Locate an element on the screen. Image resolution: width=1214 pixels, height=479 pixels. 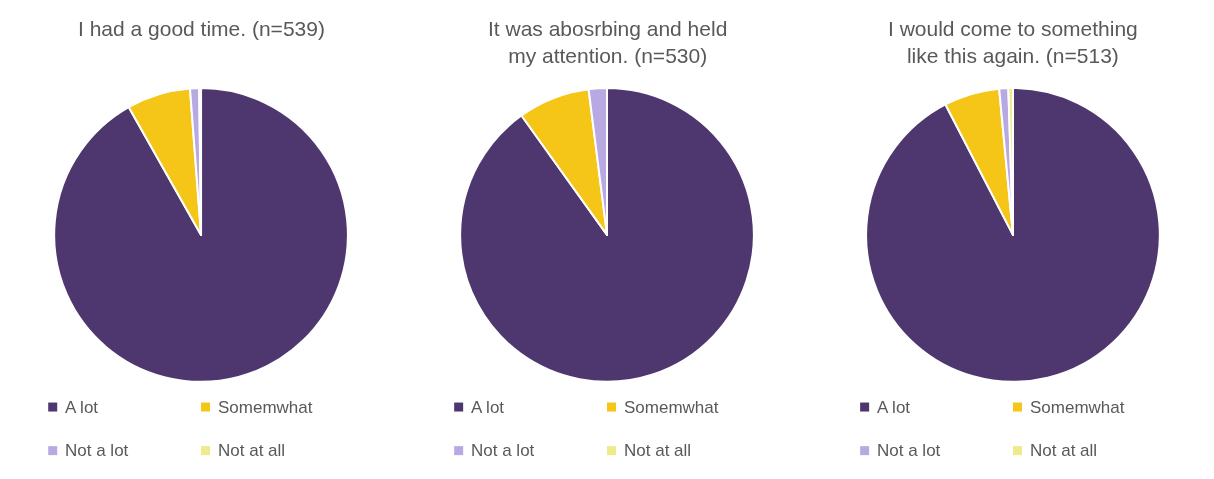
chart-title: It was abosrbing and held my attention. (n=530) is located at coordinates (608, 42).